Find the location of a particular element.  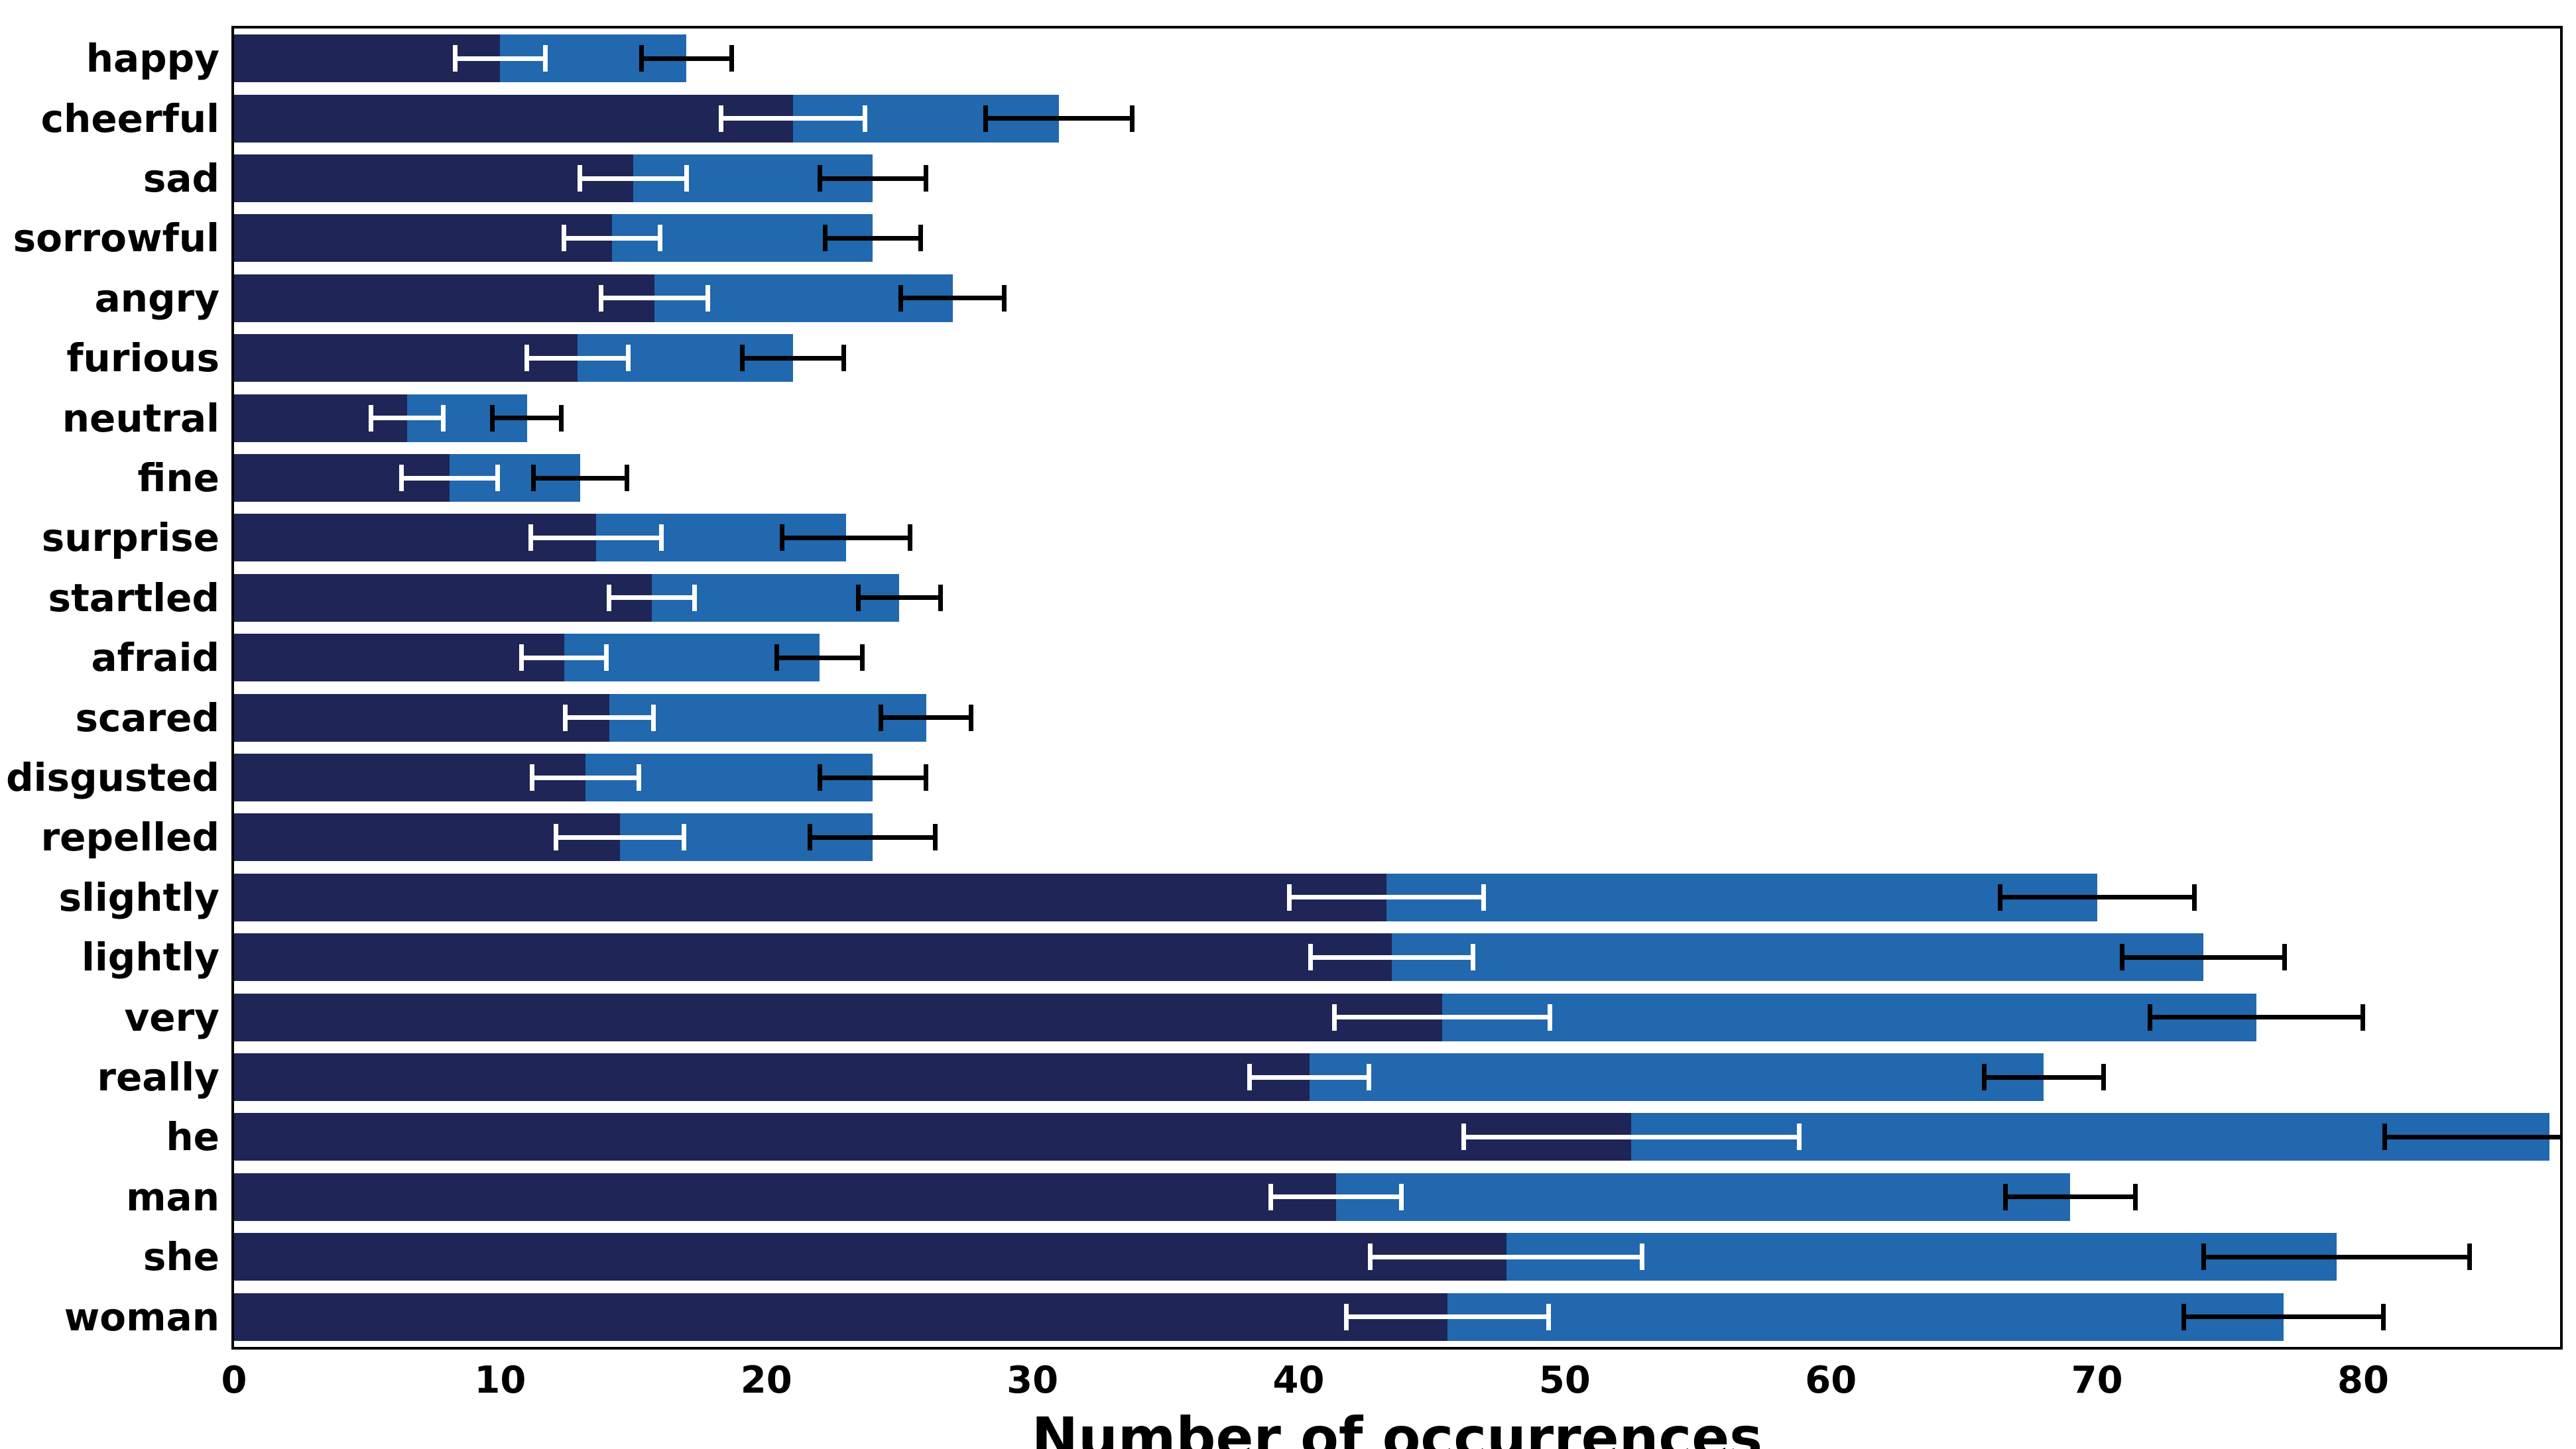

errbar-outer-neutral-cap-right is located at coordinates (561, 418).